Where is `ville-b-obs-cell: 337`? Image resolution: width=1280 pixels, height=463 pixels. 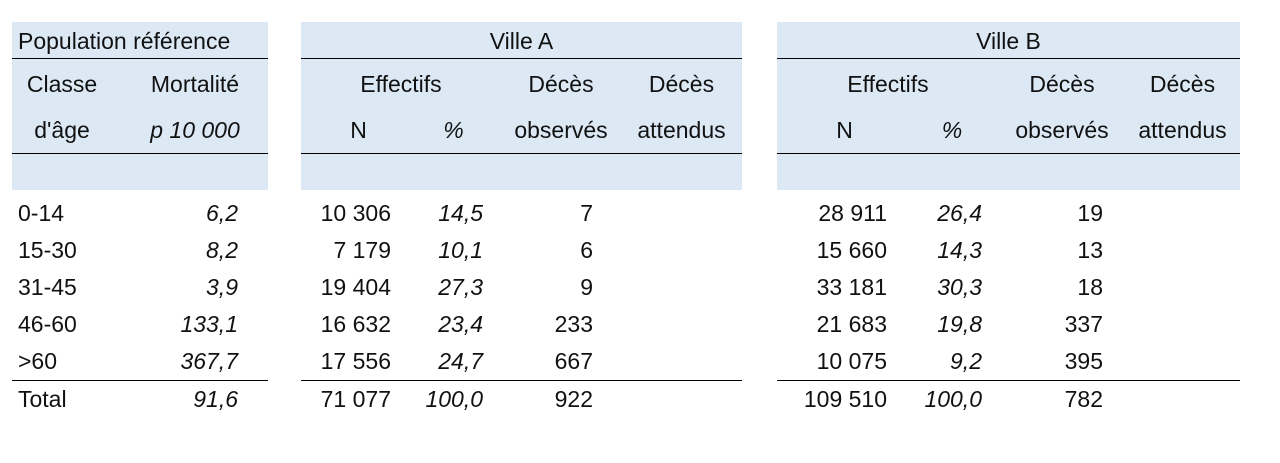 ville-b-obs-cell: 337 is located at coordinates (1083, 324).